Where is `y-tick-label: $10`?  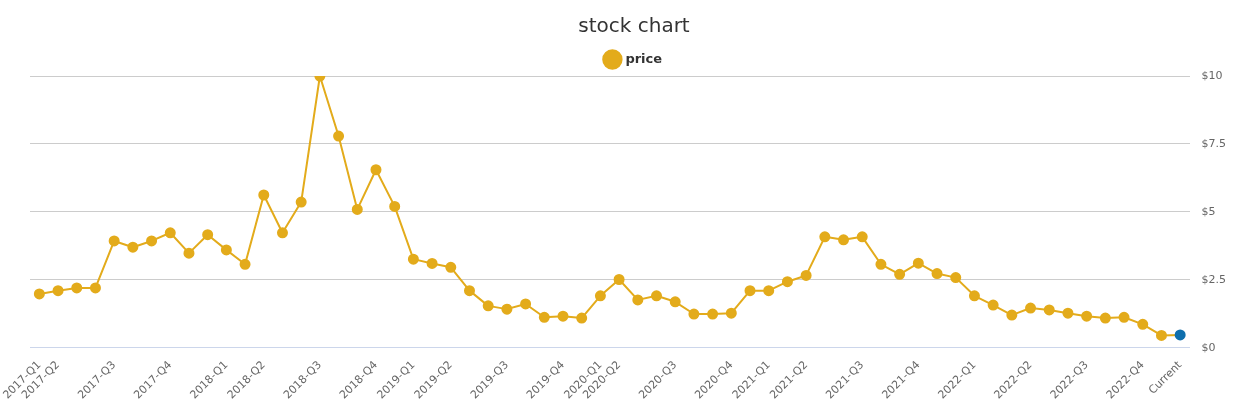 y-tick-label: $10 is located at coordinates (1212, 75).